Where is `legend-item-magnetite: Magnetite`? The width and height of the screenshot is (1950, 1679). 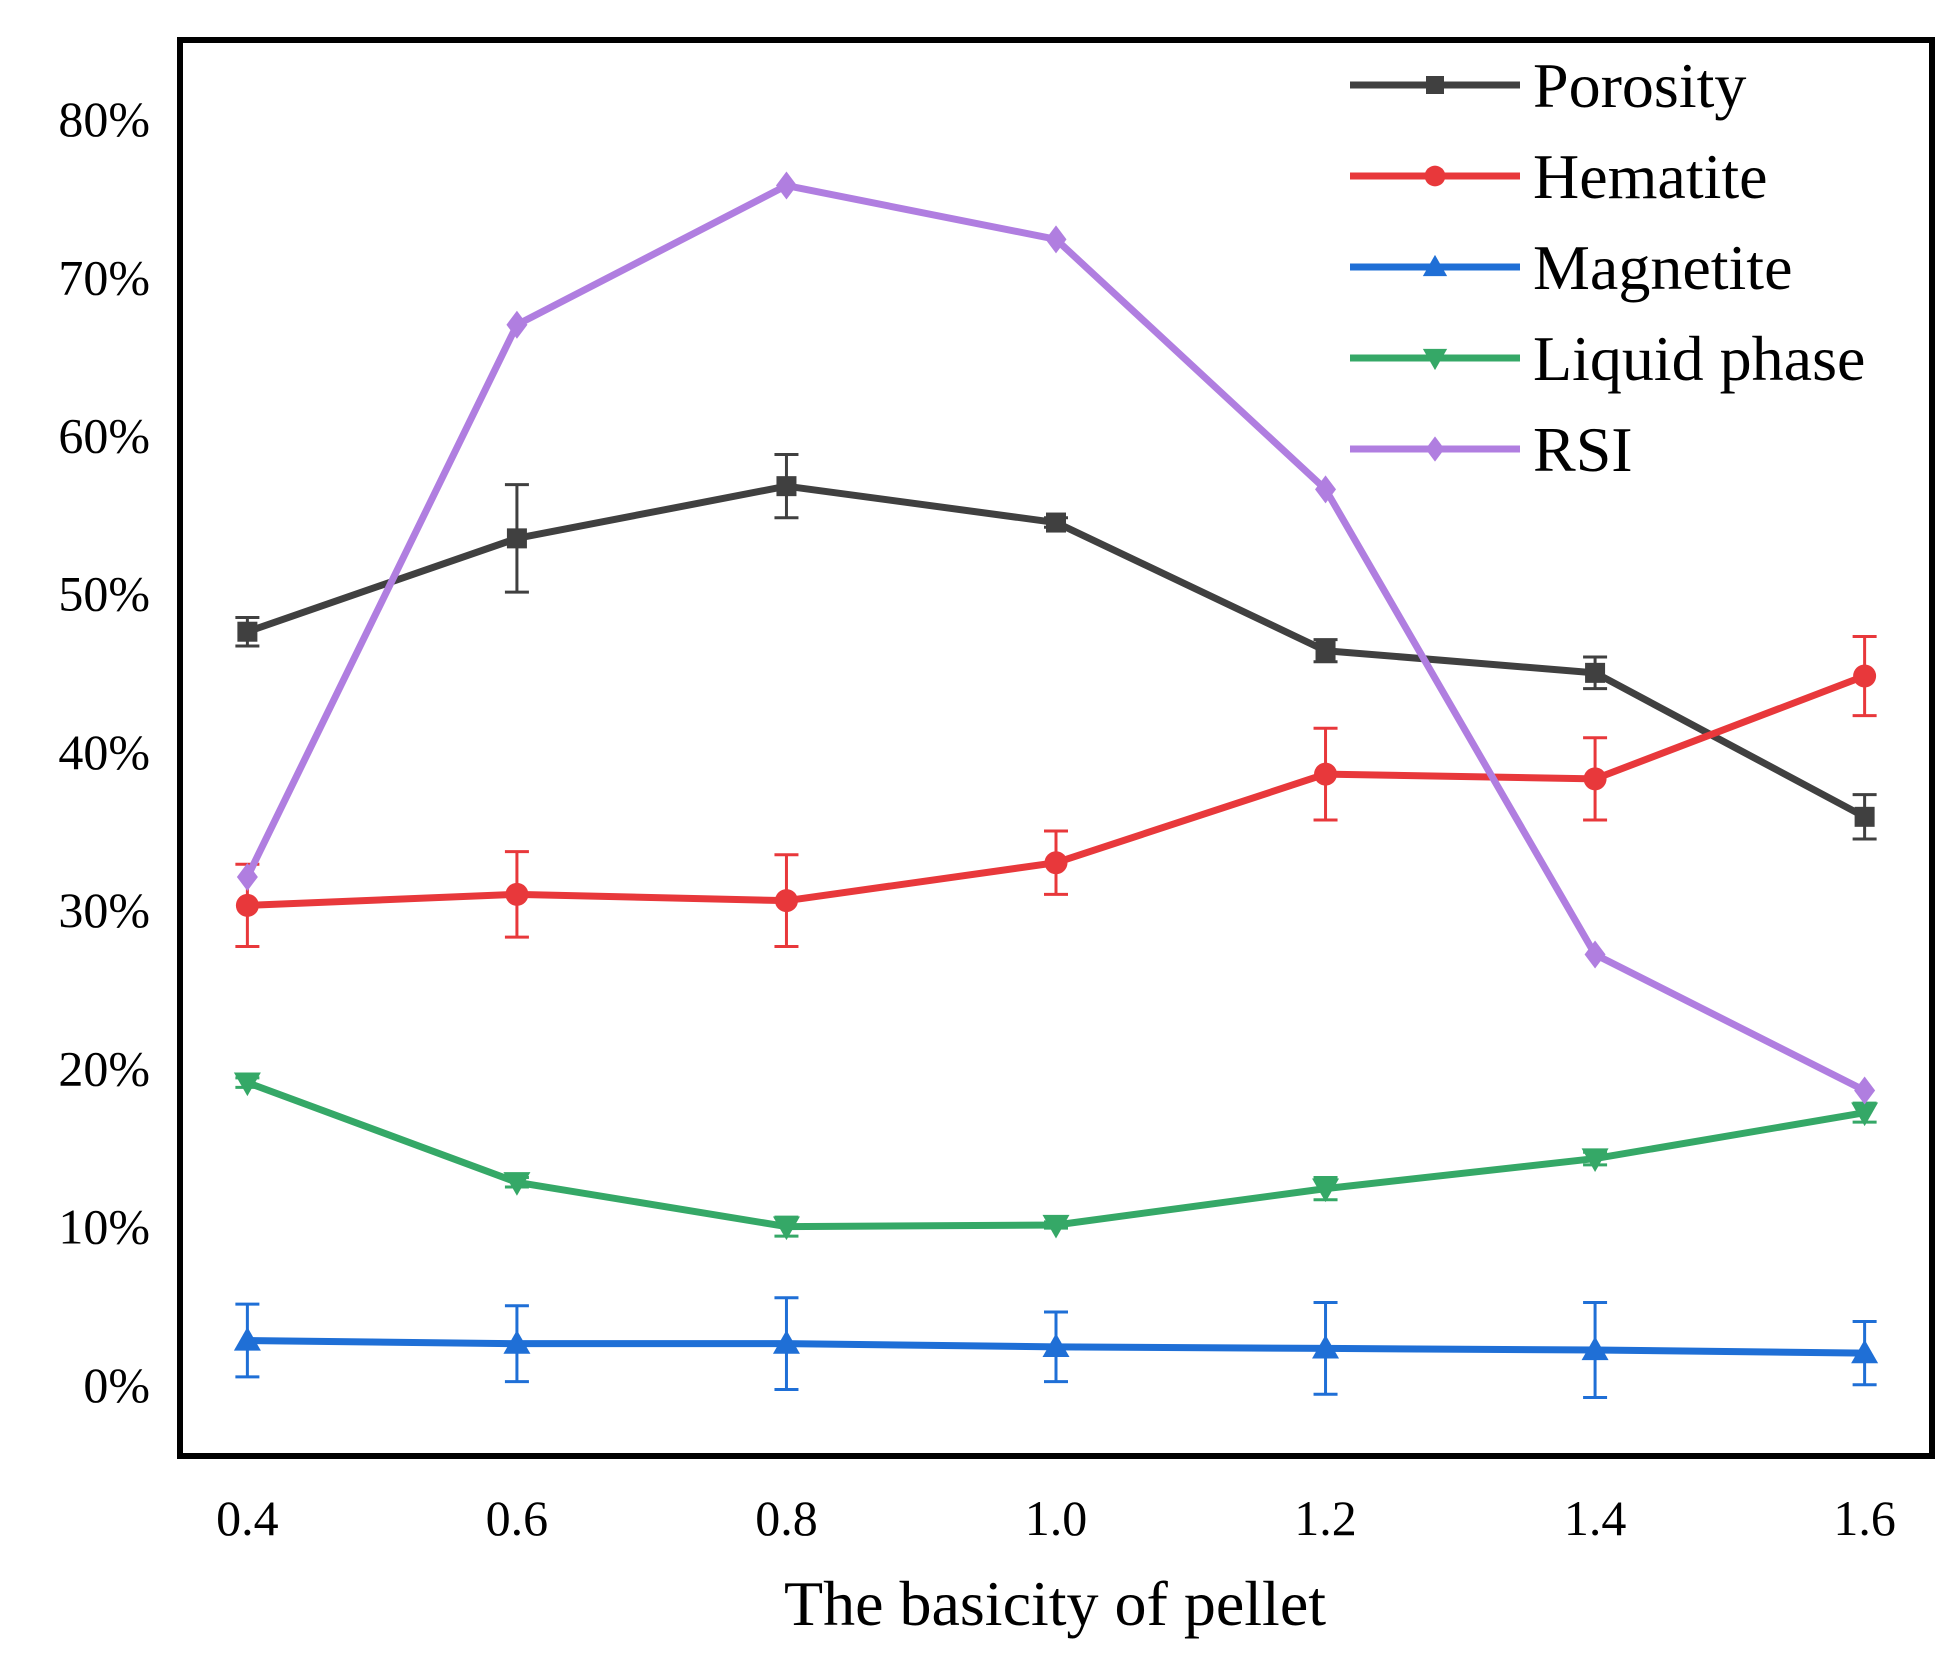 legend-item-magnetite: Magnetite is located at coordinates (1571, 267).